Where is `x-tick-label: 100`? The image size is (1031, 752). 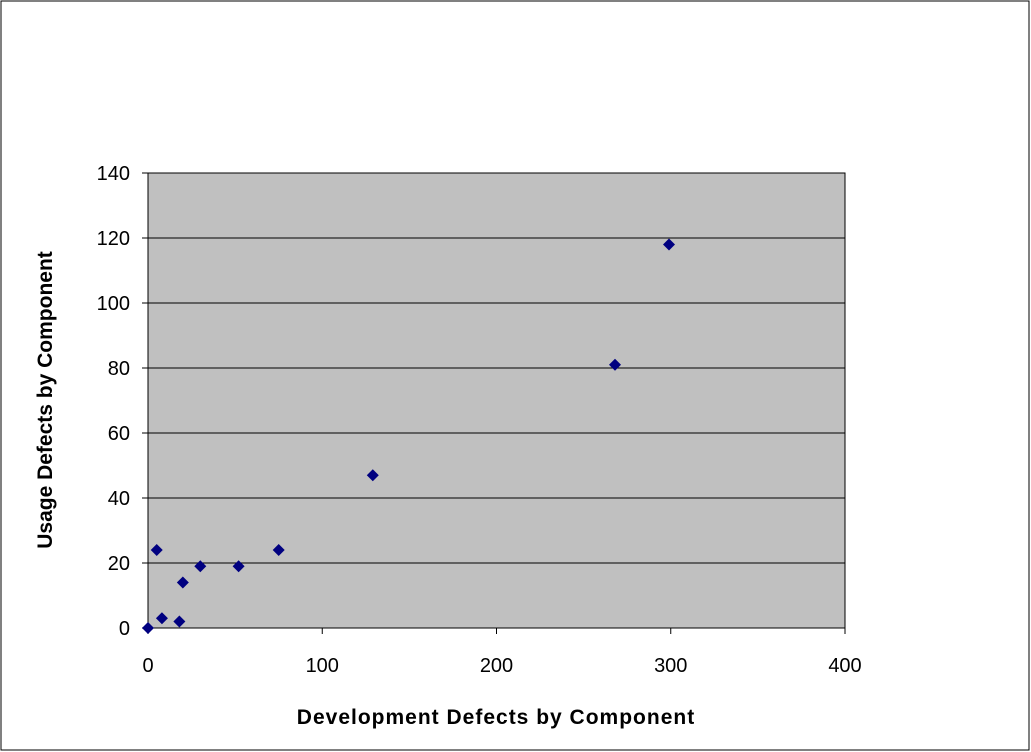 x-tick-label: 100 is located at coordinates (322, 666).